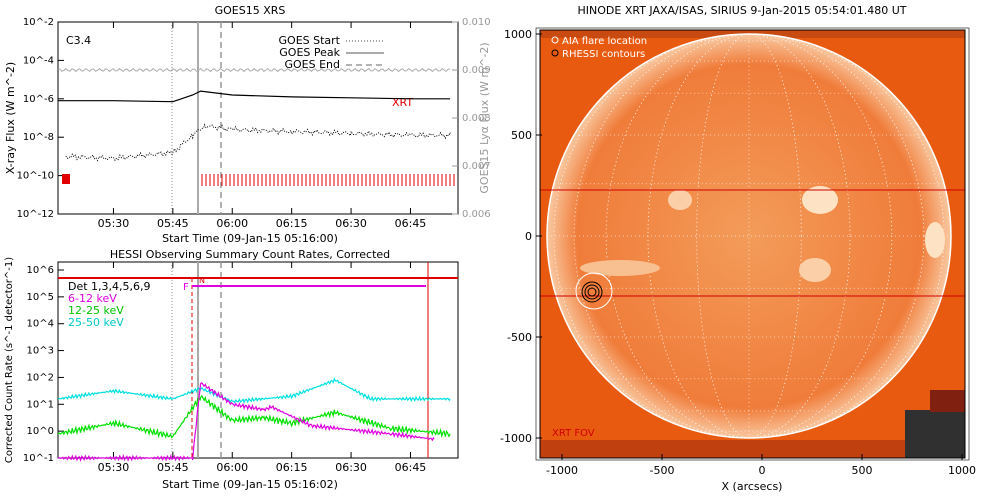  What do you see at coordinates (604, 41) in the screenshot?
I see `legend-aia: AIA flare location` at bounding box center [604, 41].